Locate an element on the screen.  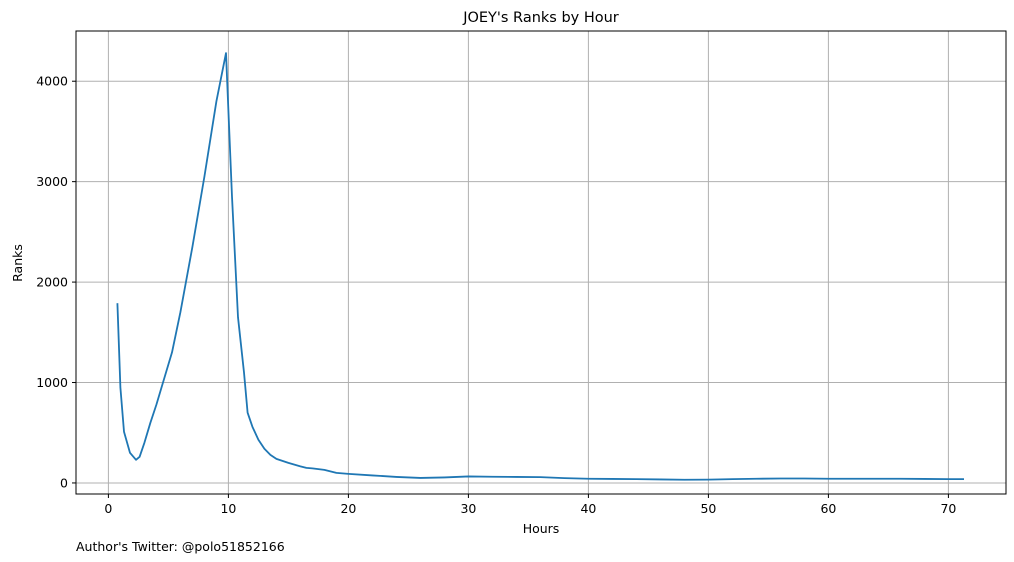
chart-title: JOEY's Ranks by Hour is located at coordinates (540, 18).